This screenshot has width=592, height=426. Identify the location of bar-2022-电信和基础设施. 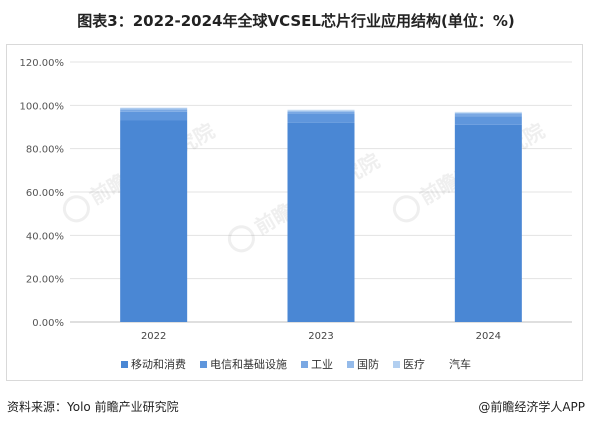
(154, 116).